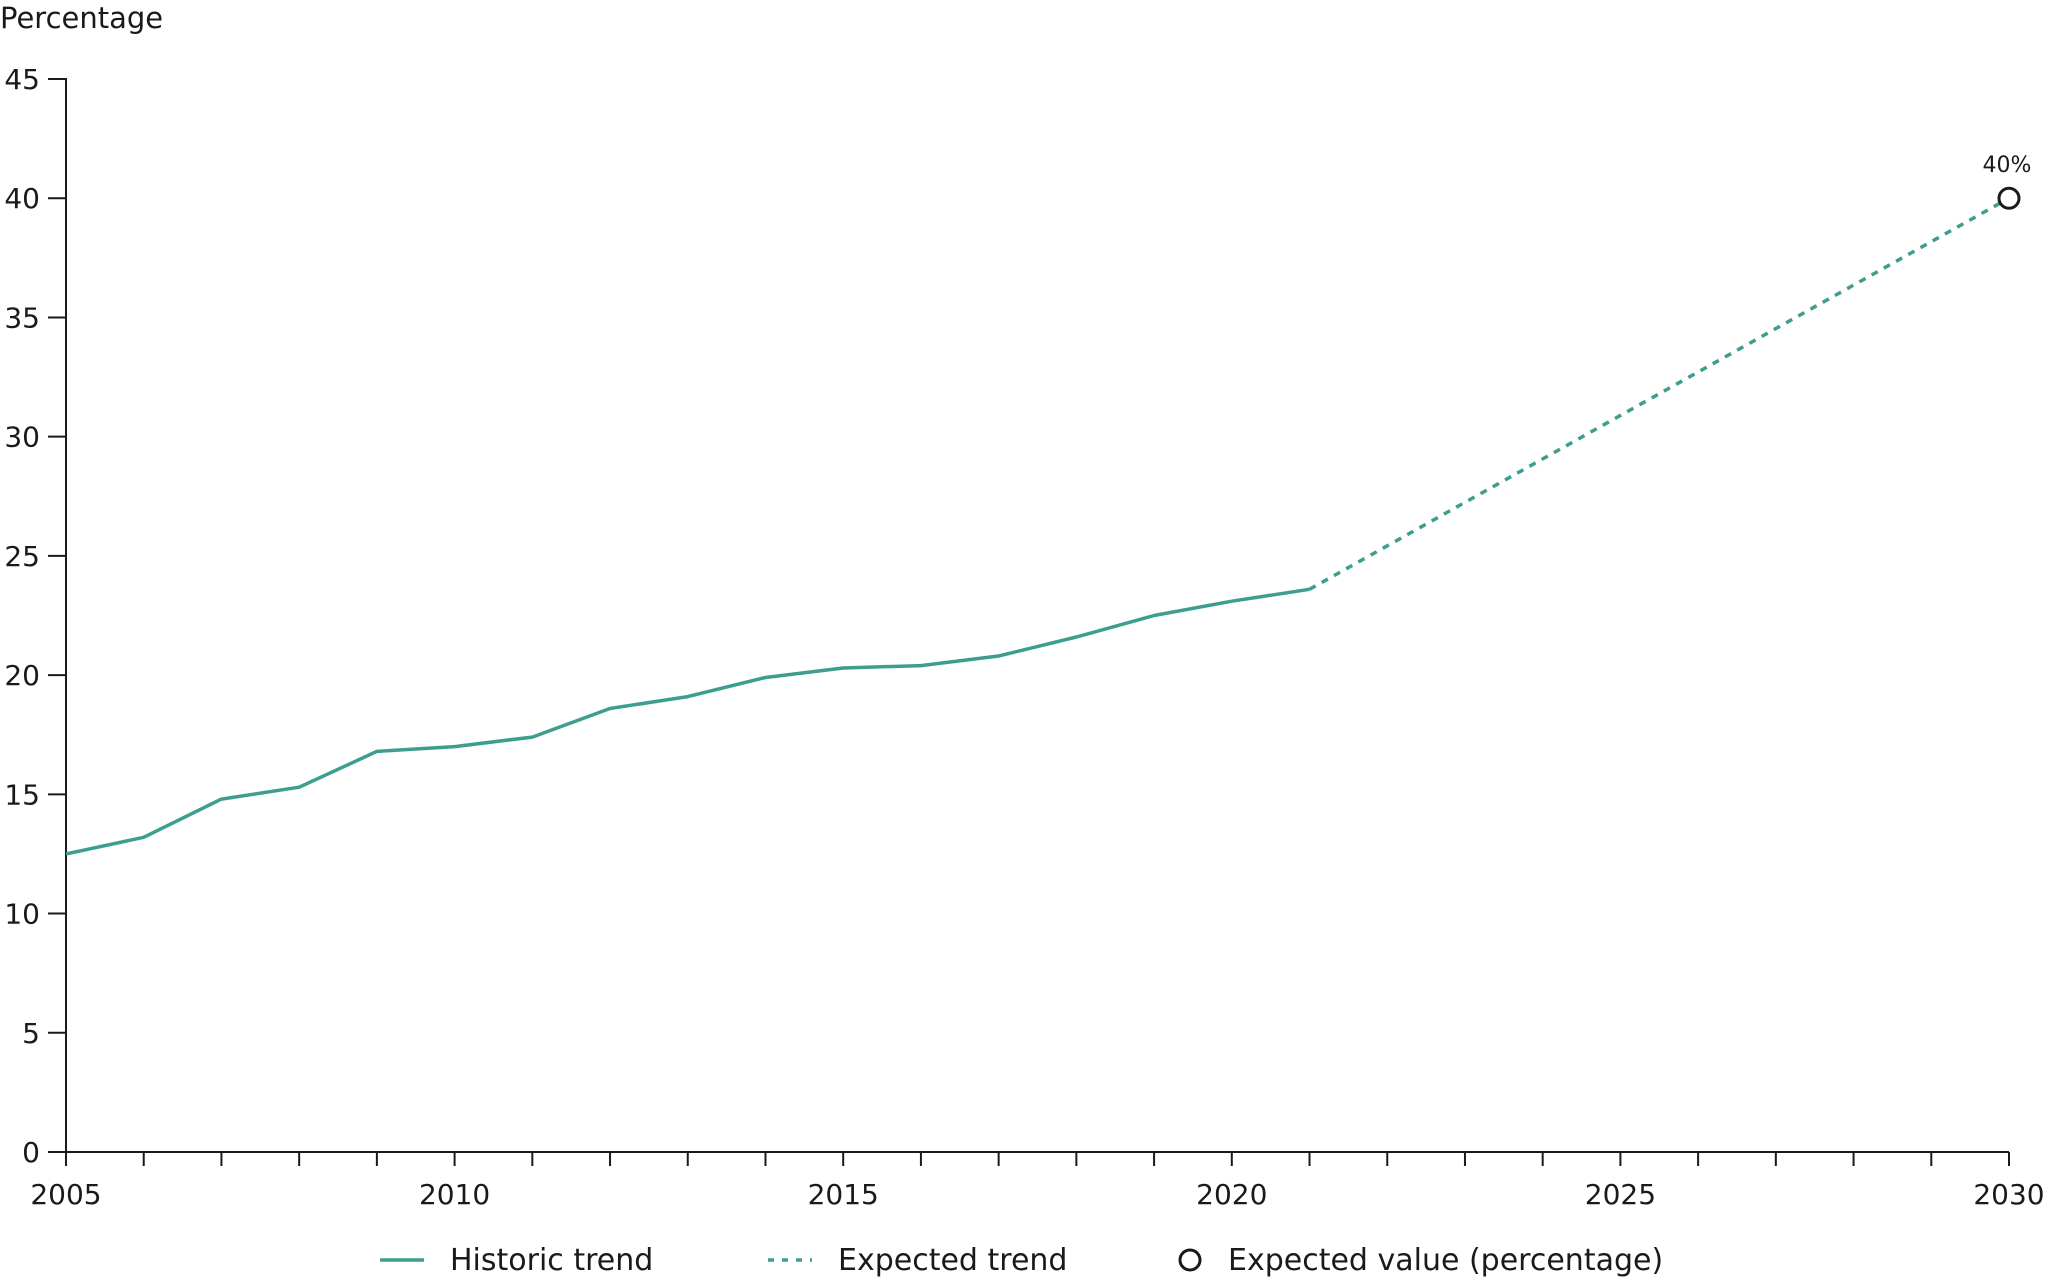  Describe the element at coordinates (22, 437) in the screenshot. I see `y-tick-label: 30` at that location.